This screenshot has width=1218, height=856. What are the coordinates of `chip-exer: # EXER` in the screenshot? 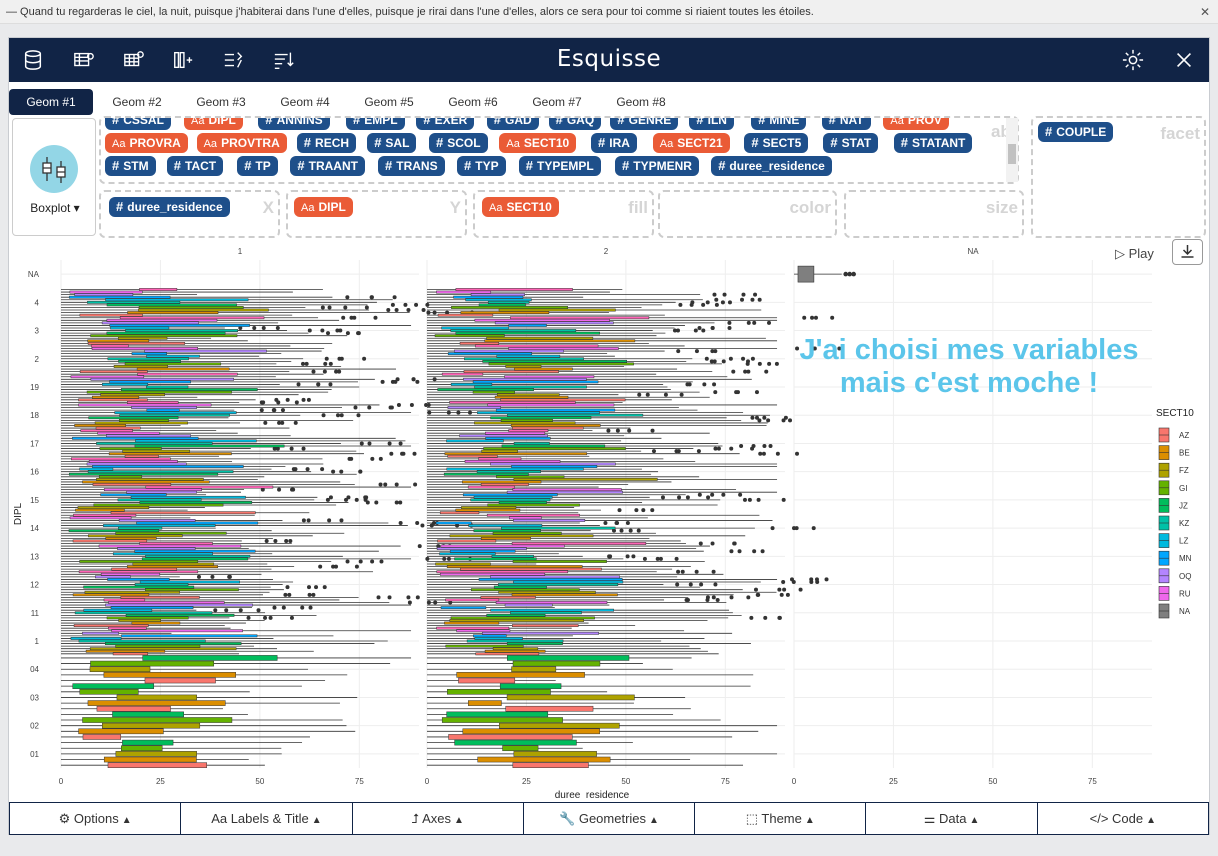 It's located at (445, 124).